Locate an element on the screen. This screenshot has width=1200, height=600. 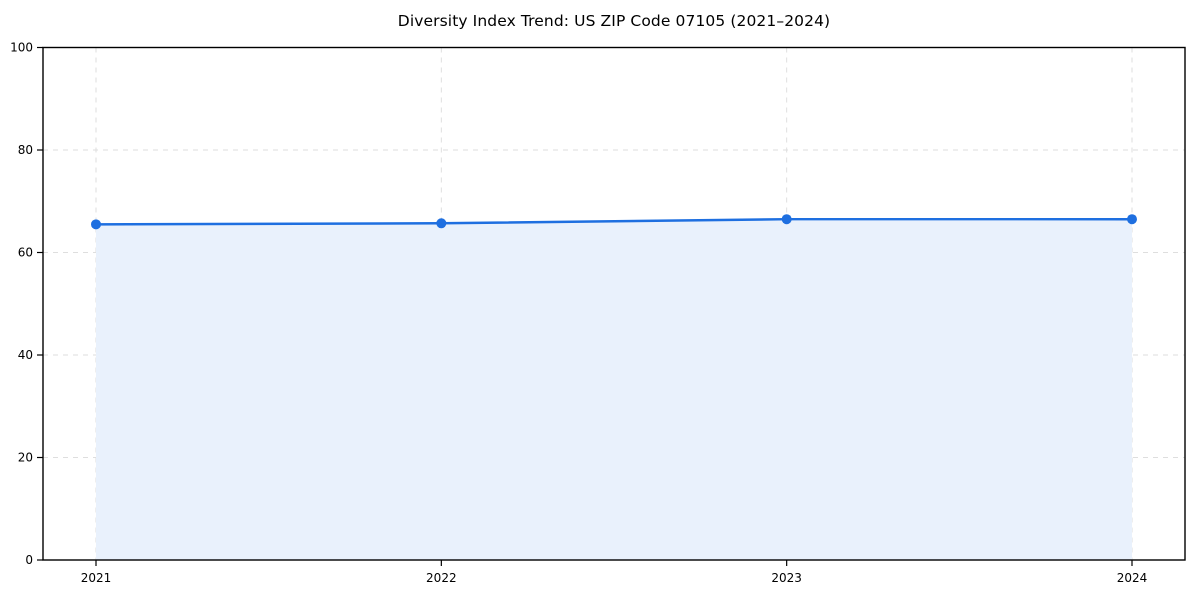
x-tick-label: 2021 is located at coordinates (96, 578).